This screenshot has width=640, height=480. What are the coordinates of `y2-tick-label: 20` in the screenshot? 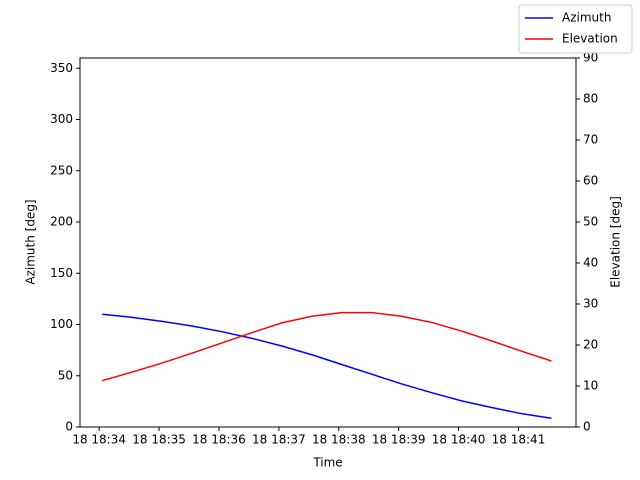 It's located at (590, 345).